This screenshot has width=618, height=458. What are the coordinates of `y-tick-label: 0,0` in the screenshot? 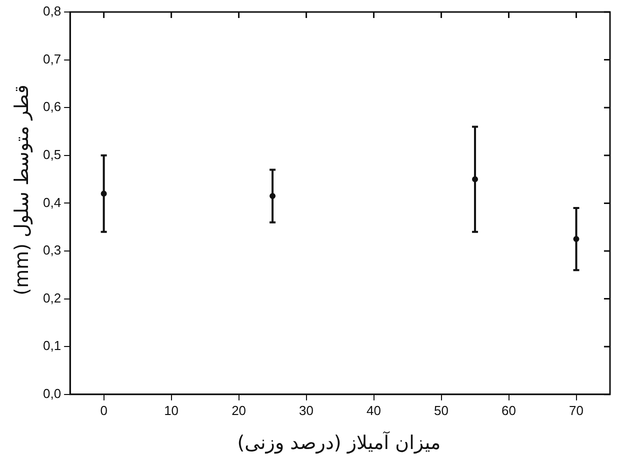 It's located at (52, 393).